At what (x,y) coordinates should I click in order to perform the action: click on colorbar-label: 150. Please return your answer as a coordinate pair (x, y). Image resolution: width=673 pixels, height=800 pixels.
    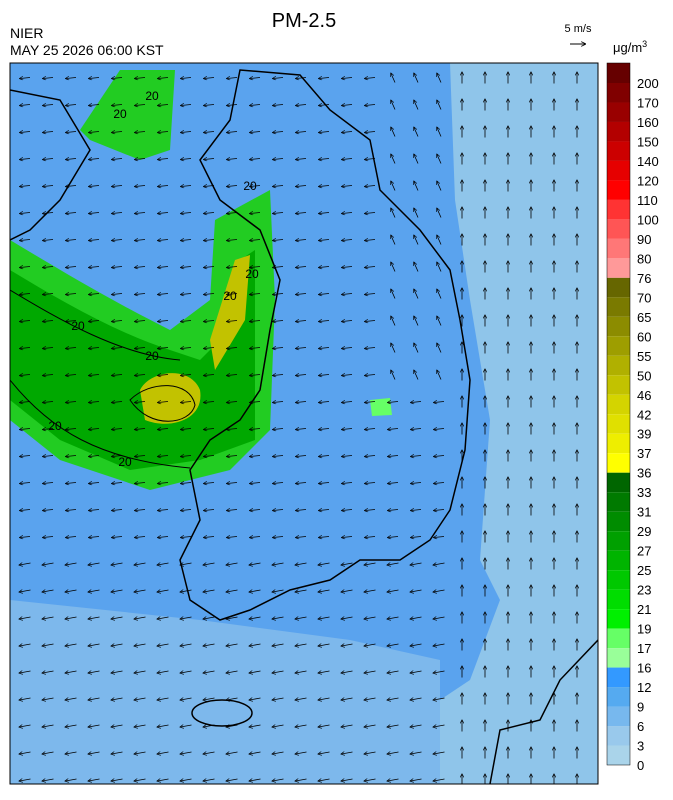
    Looking at the image, I should click on (648, 141).